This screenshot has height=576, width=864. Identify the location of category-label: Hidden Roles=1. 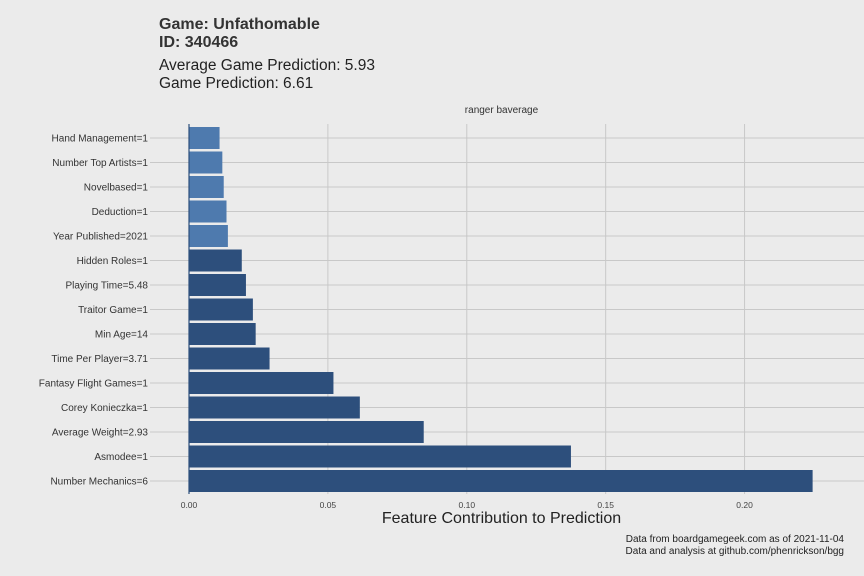
(113, 261).